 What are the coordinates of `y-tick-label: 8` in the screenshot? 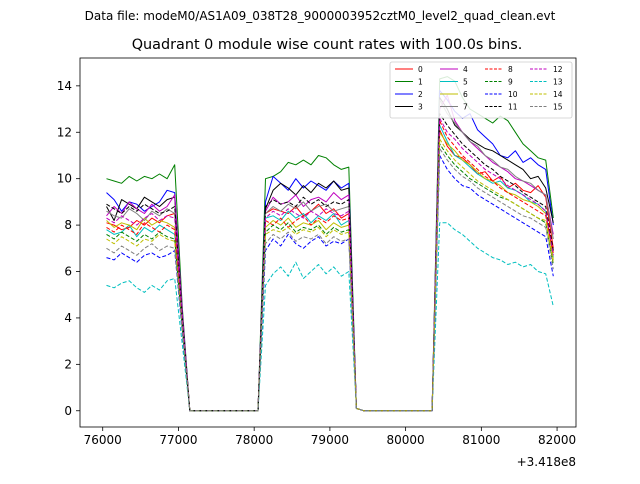 It's located at (68, 225).